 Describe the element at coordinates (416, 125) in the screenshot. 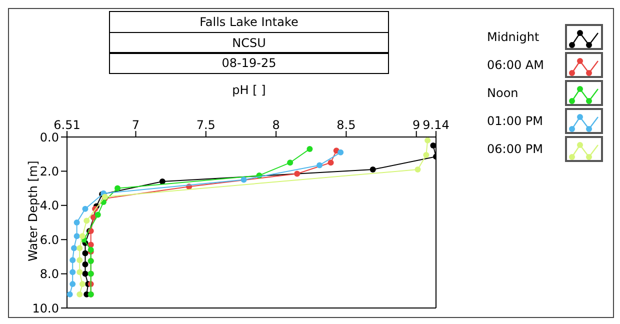

I see `x-tick-label: 9` at that location.